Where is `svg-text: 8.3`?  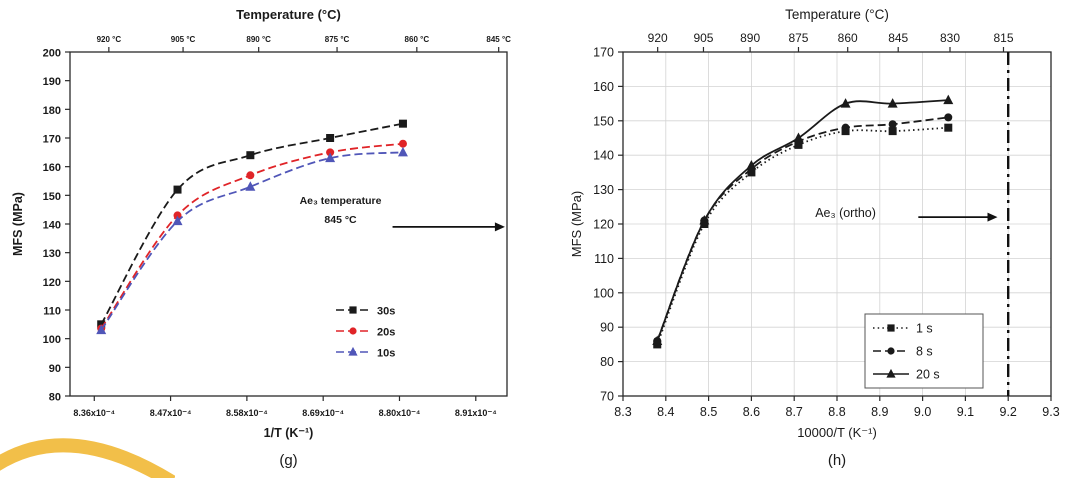
svg-text: 8.3 is located at coordinates (622, 412).